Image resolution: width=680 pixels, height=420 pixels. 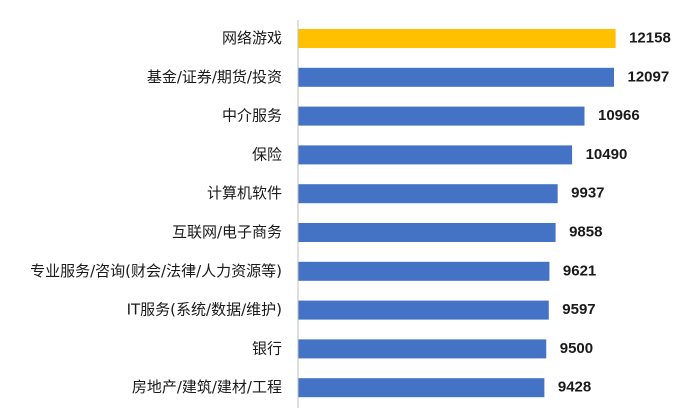 What do you see at coordinates (227, 232) in the screenshot?
I see `category-label: 互联网/电子商务` at bounding box center [227, 232].